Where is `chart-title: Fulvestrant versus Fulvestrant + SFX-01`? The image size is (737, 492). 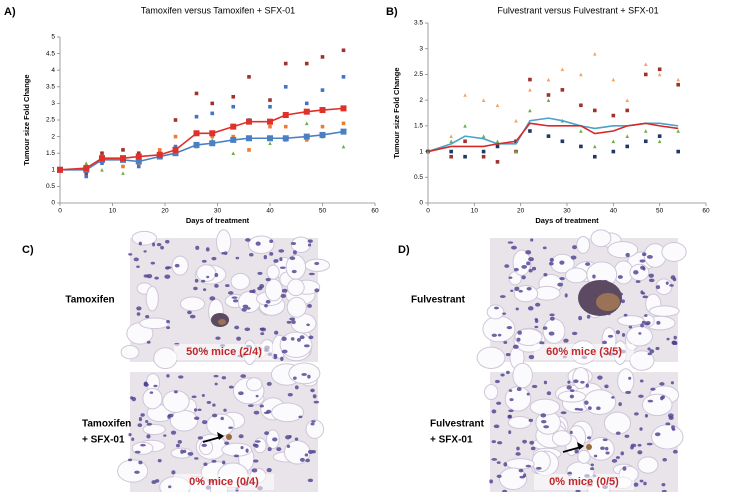 chart-title: Fulvestrant versus Fulvestrant + SFX-01 is located at coordinates (577, 10).